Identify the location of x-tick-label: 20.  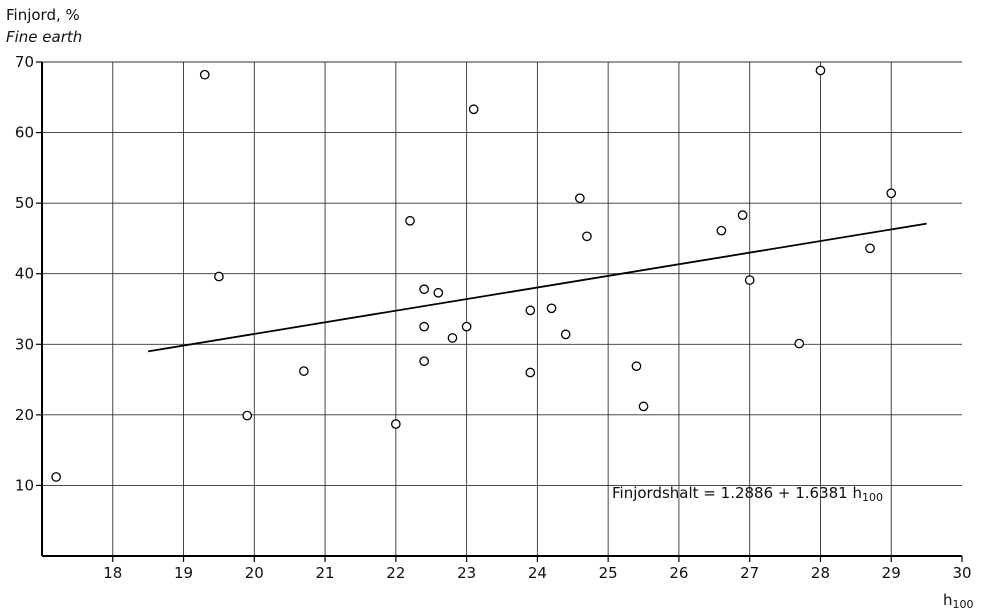
(254, 573).